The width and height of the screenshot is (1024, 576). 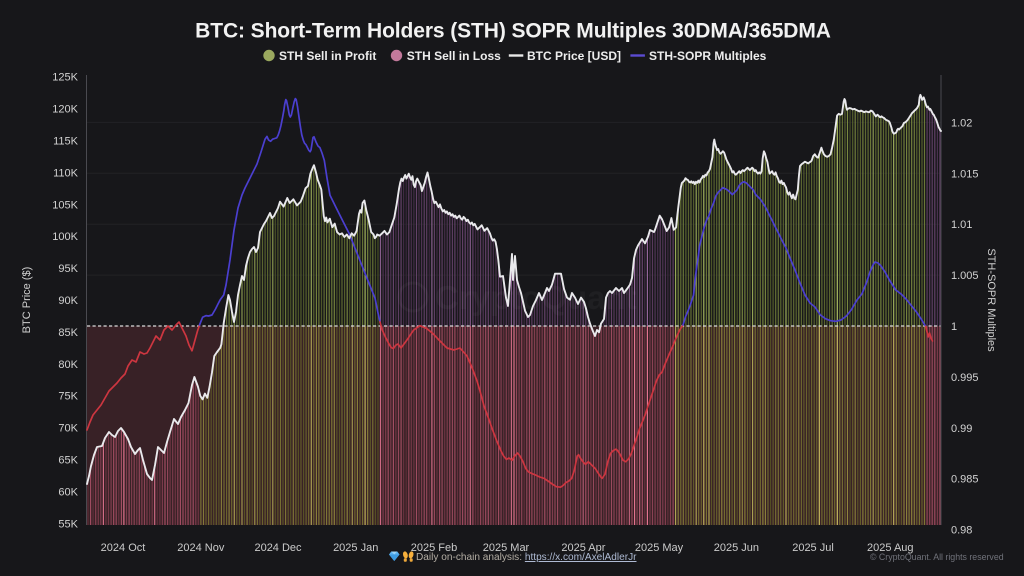 What do you see at coordinates (123, 548) in the screenshot?
I see `svg-text: 2024 Oct` at bounding box center [123, 548].